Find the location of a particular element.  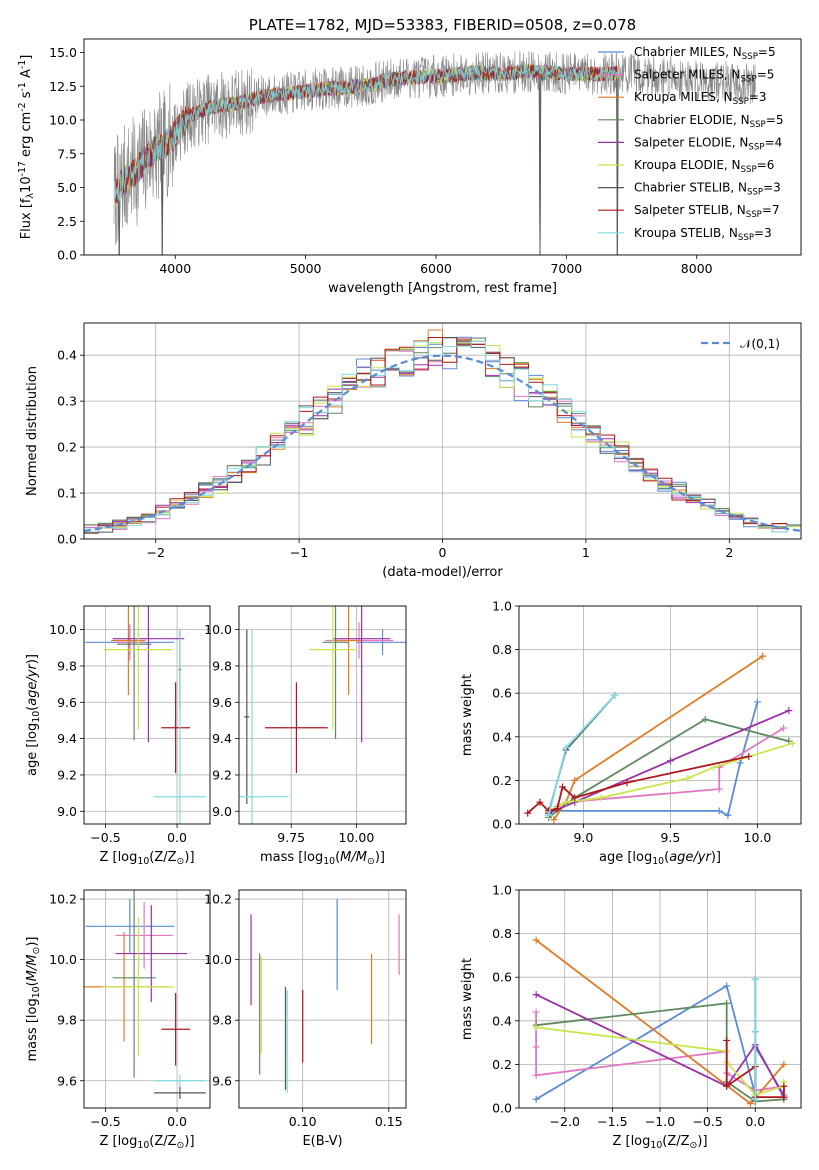

x-tick-label: 9.75 is located at coordinates (291, 837).